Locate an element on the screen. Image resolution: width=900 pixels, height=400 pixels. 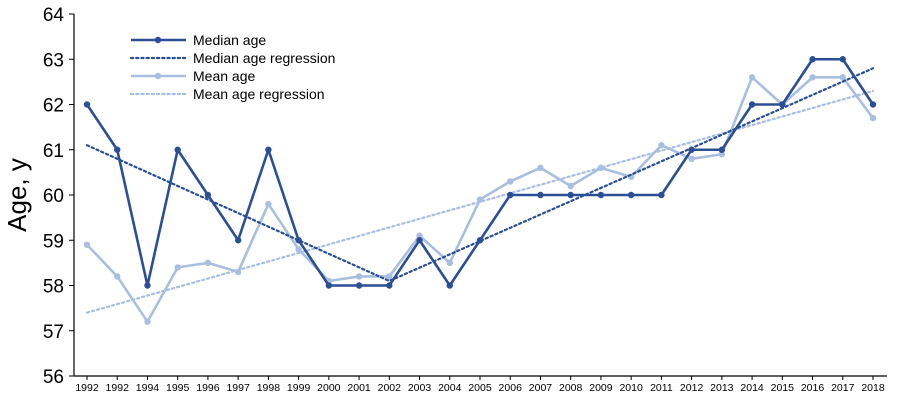
x-tick-label: 2010 is located at coordinates (631, 388).